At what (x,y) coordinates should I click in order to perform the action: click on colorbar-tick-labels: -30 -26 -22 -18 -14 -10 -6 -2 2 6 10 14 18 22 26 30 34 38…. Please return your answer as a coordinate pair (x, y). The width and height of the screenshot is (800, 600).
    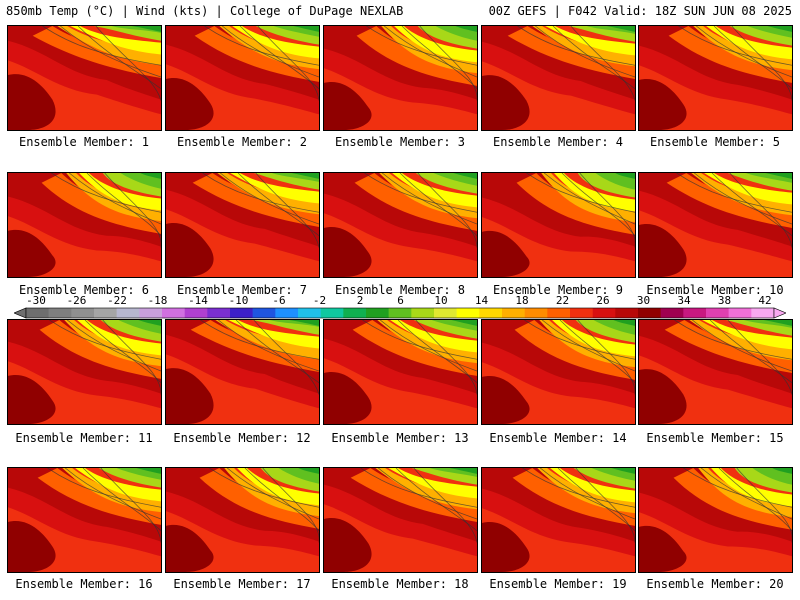
    Looking at the image, I should click on (400, 301).